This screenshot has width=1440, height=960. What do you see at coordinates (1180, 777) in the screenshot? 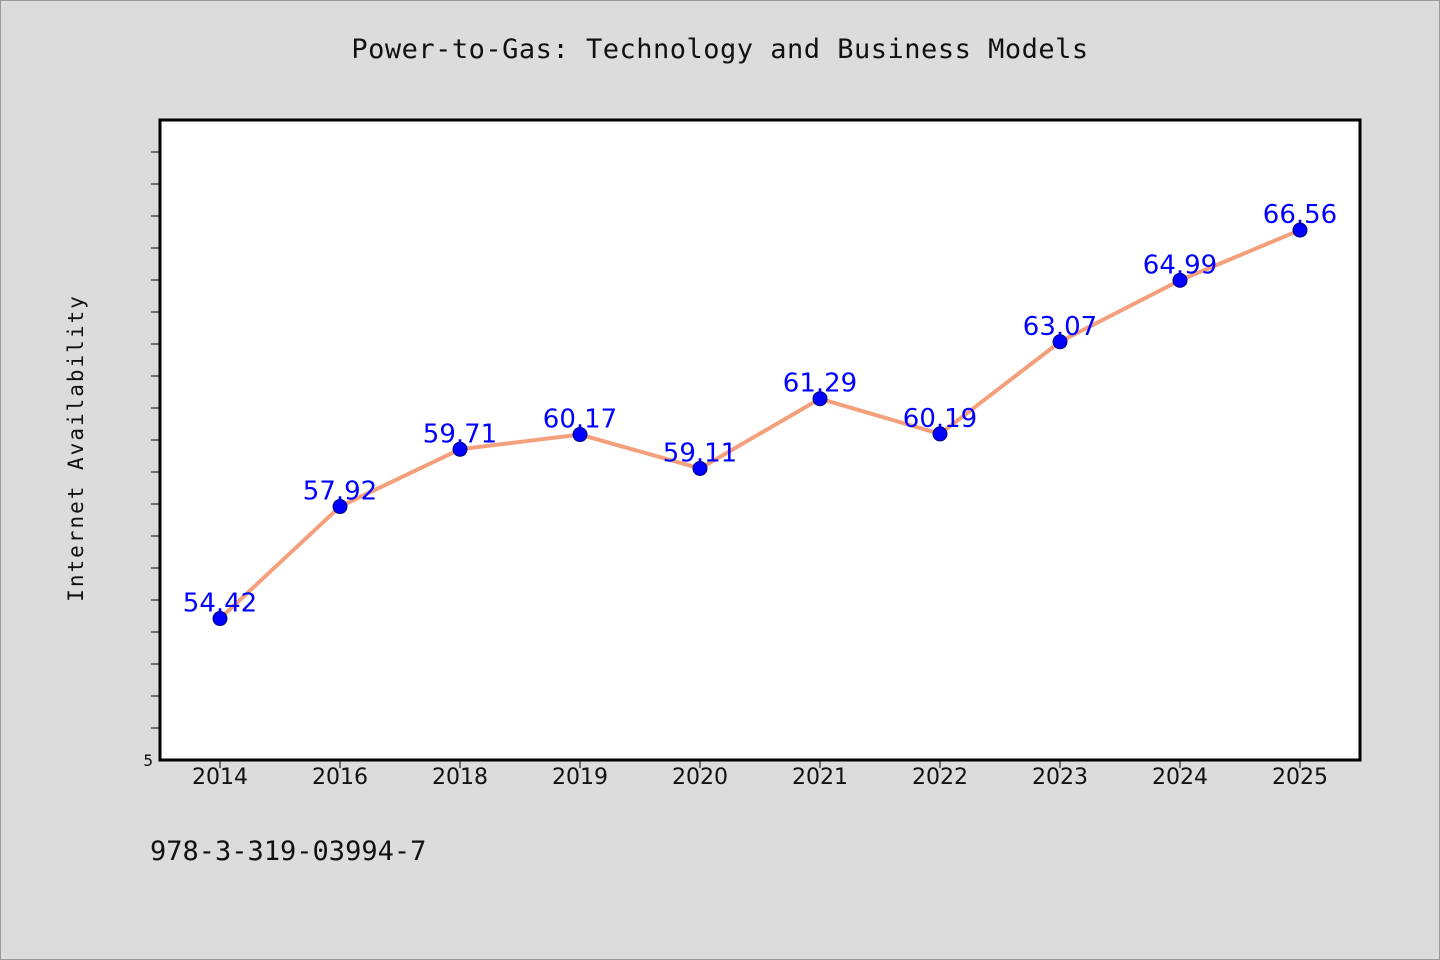
I see `x-tick-label: 2024` at bounding box center [1180, 777].